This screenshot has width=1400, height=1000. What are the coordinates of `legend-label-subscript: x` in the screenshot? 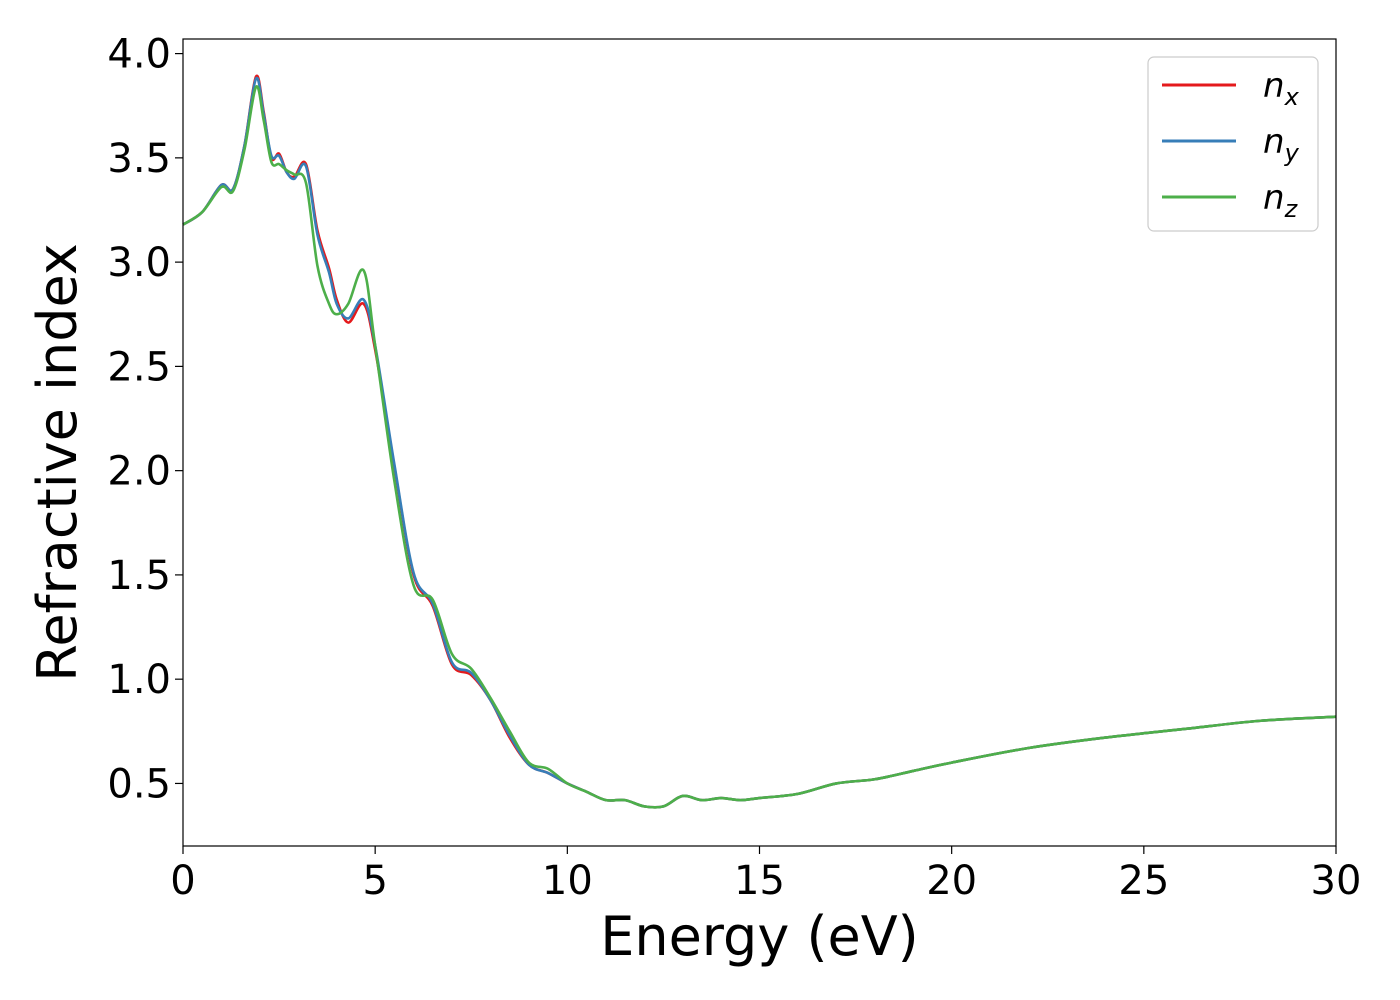 It's located at (1292, 97).